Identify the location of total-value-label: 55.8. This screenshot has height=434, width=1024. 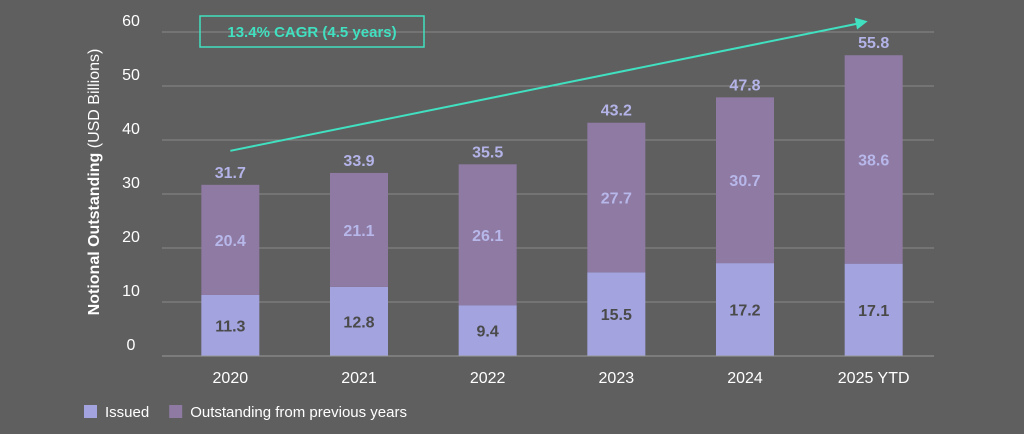
(873, 43).